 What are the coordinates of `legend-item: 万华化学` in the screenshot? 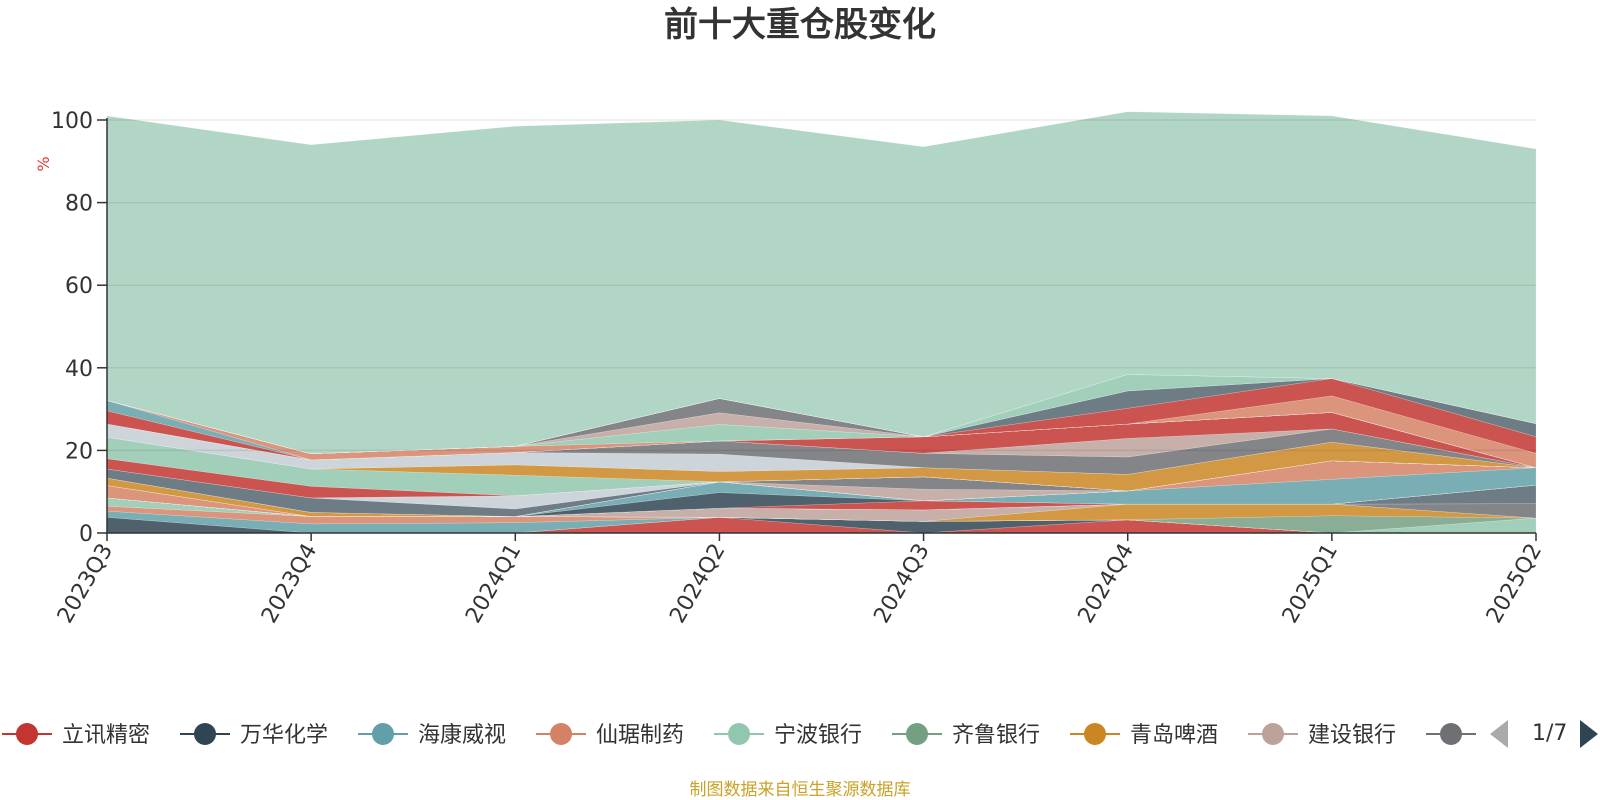 It's located at (254, 735).